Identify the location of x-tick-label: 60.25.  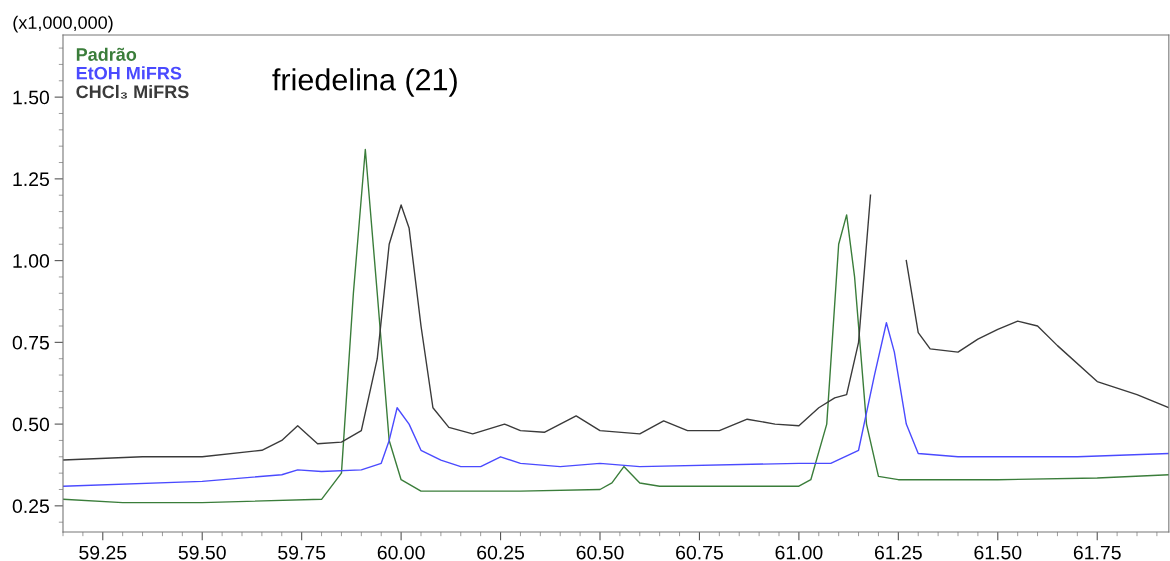
(501, 552).